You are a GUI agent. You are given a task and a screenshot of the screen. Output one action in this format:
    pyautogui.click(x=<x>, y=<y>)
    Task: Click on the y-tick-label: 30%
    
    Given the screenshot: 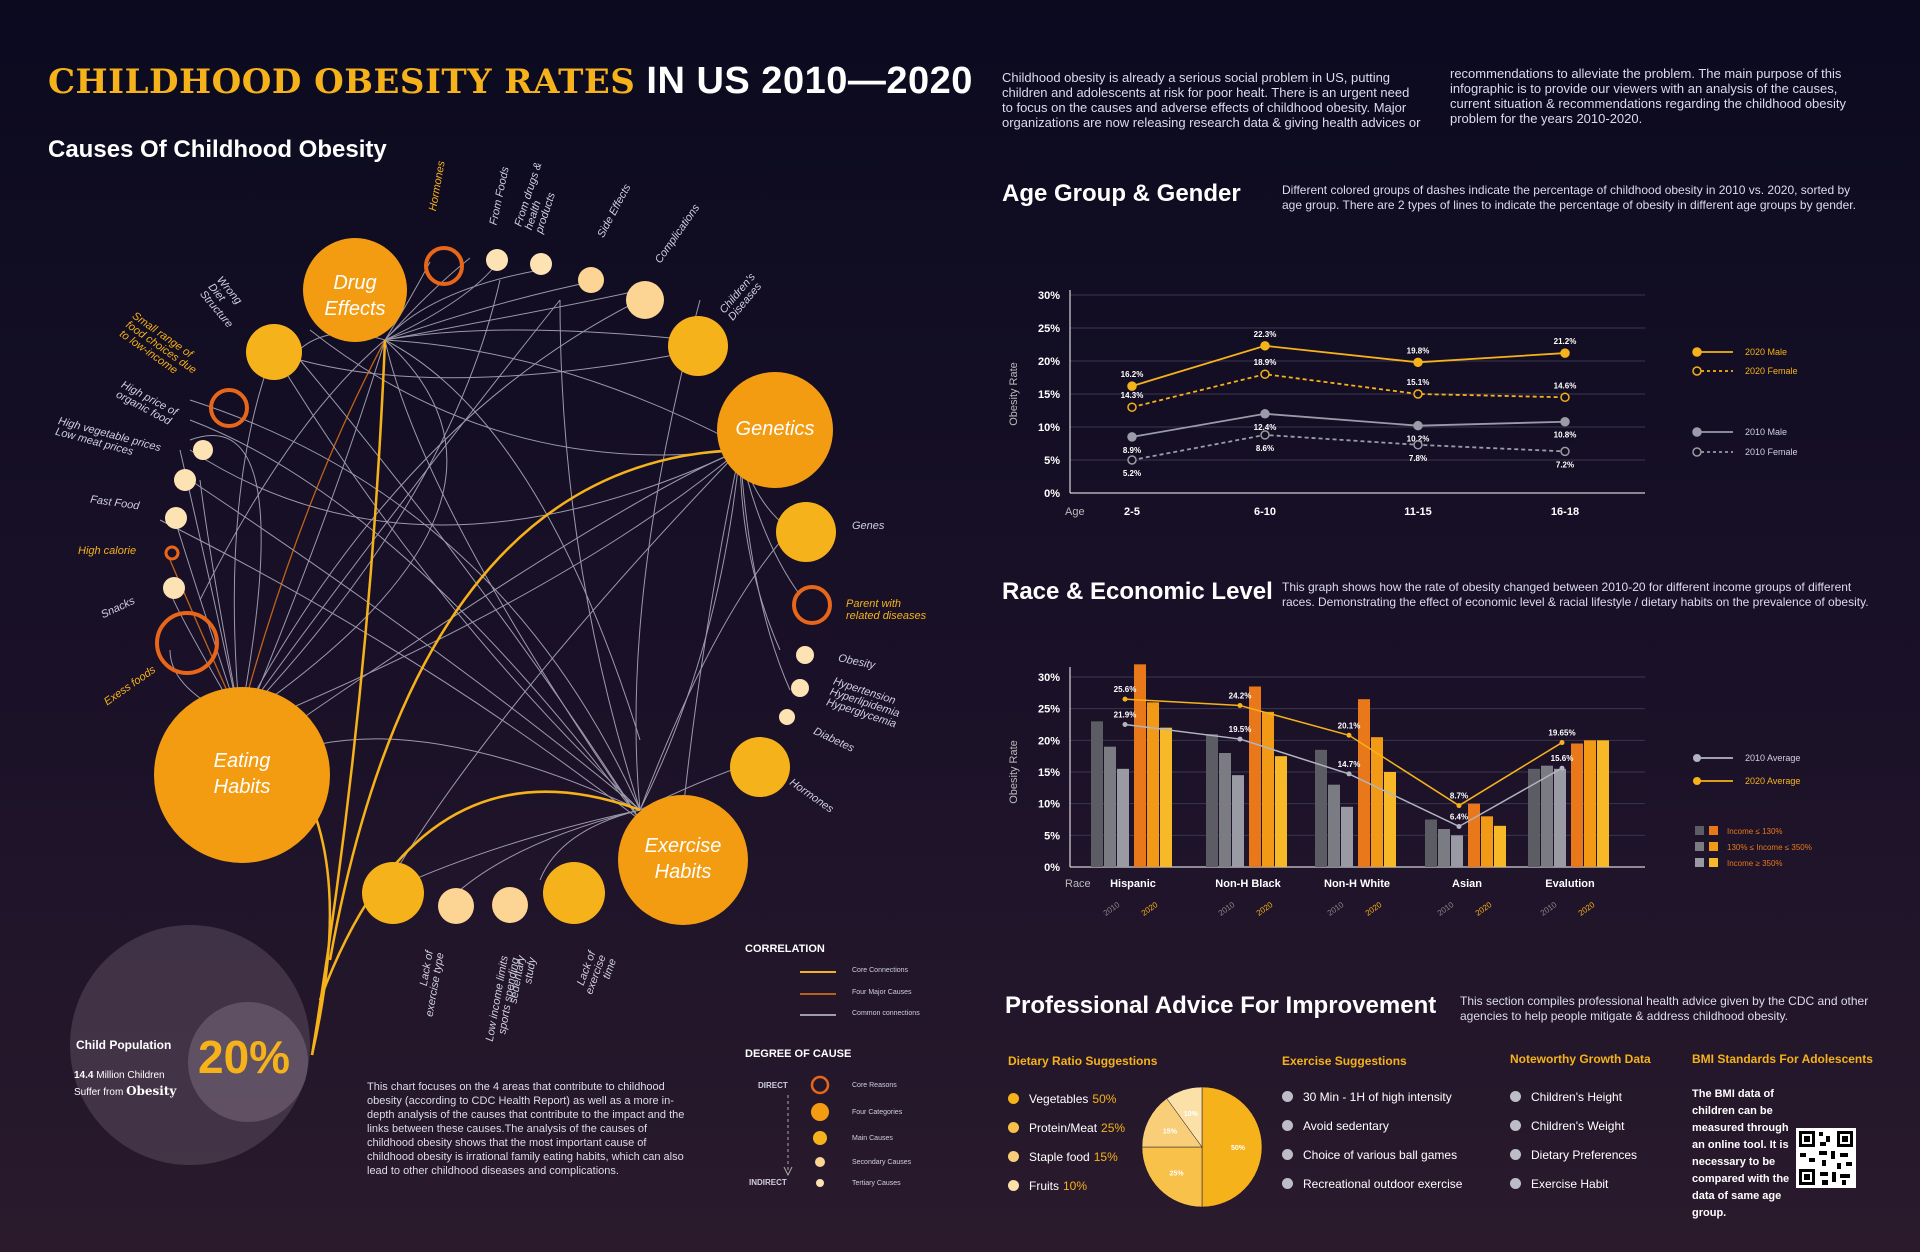 What is the action you would take?
    pyautogui.click(x=1049, y=678)
    